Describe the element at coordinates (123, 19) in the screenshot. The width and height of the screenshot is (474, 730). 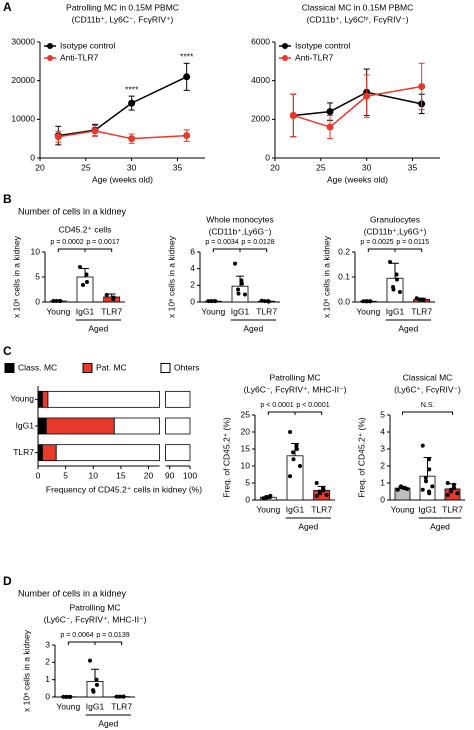
I see `chart-subtitle: (CD11b⁺, Ly6C⁻, FcγRIV⁺)` at that location.